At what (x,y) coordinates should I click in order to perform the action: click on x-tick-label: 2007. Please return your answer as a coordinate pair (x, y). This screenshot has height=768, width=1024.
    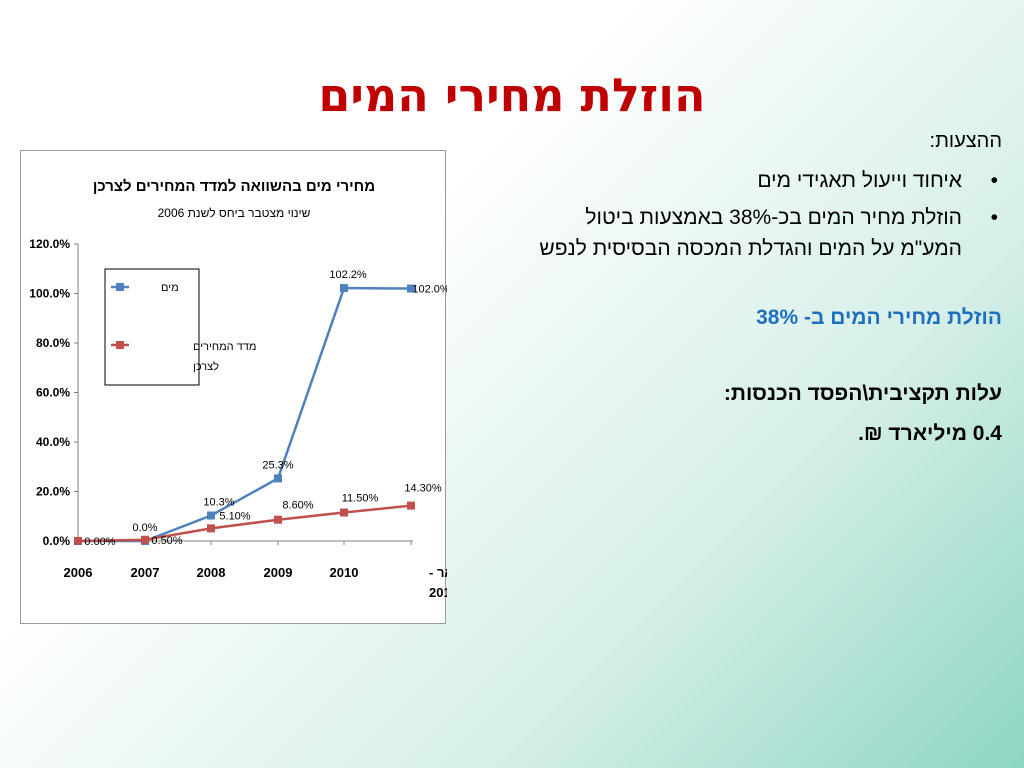
    Looking at the image, I should click on (145, 572).